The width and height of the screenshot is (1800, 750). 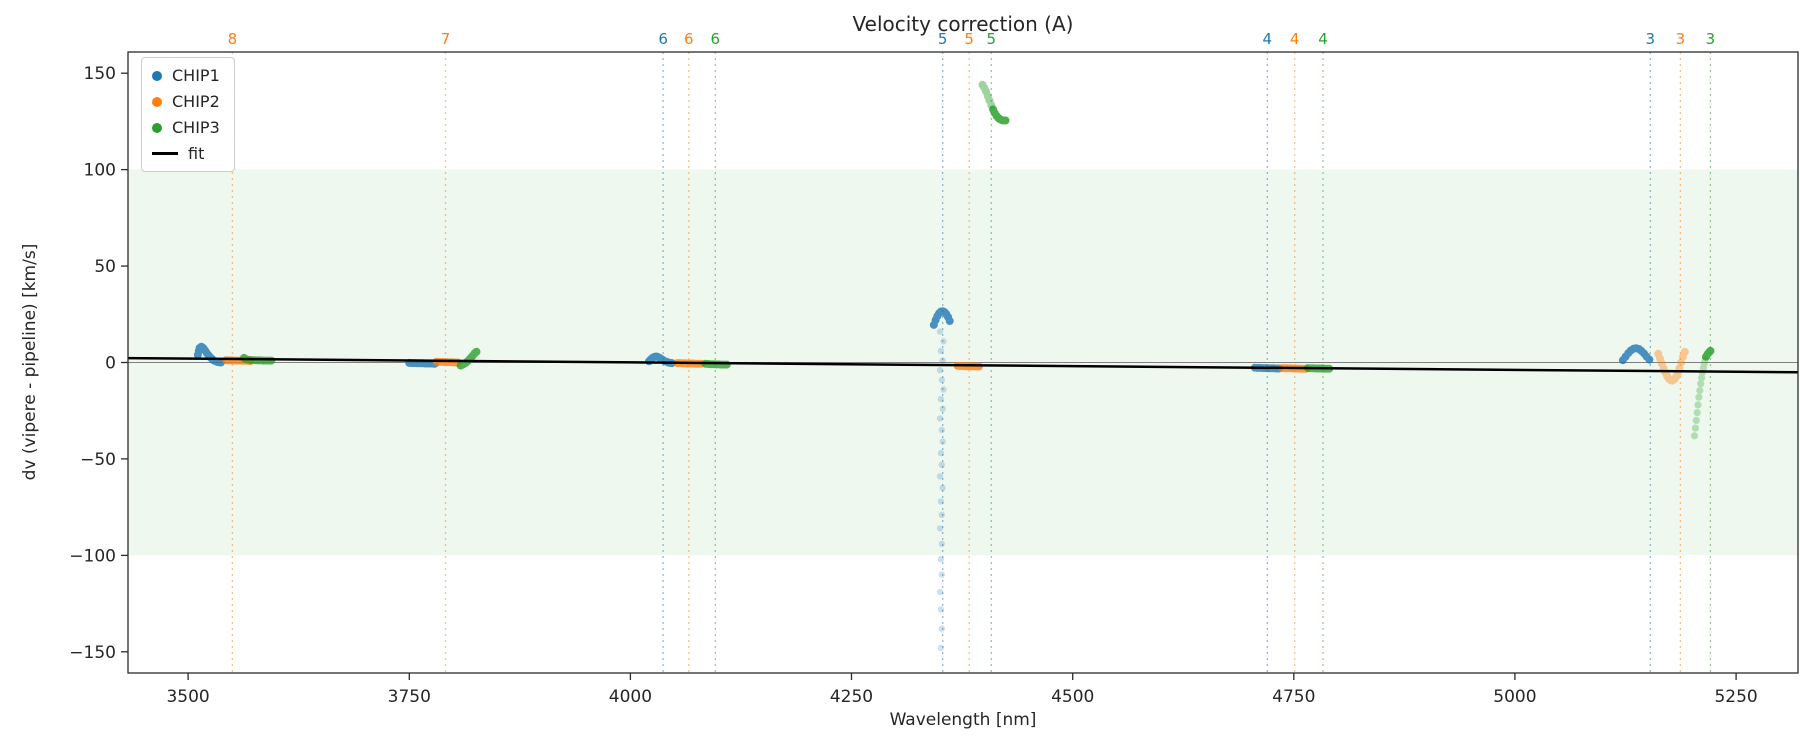 I want to click on y-tick-label: −100, so click(x=92, y=556).